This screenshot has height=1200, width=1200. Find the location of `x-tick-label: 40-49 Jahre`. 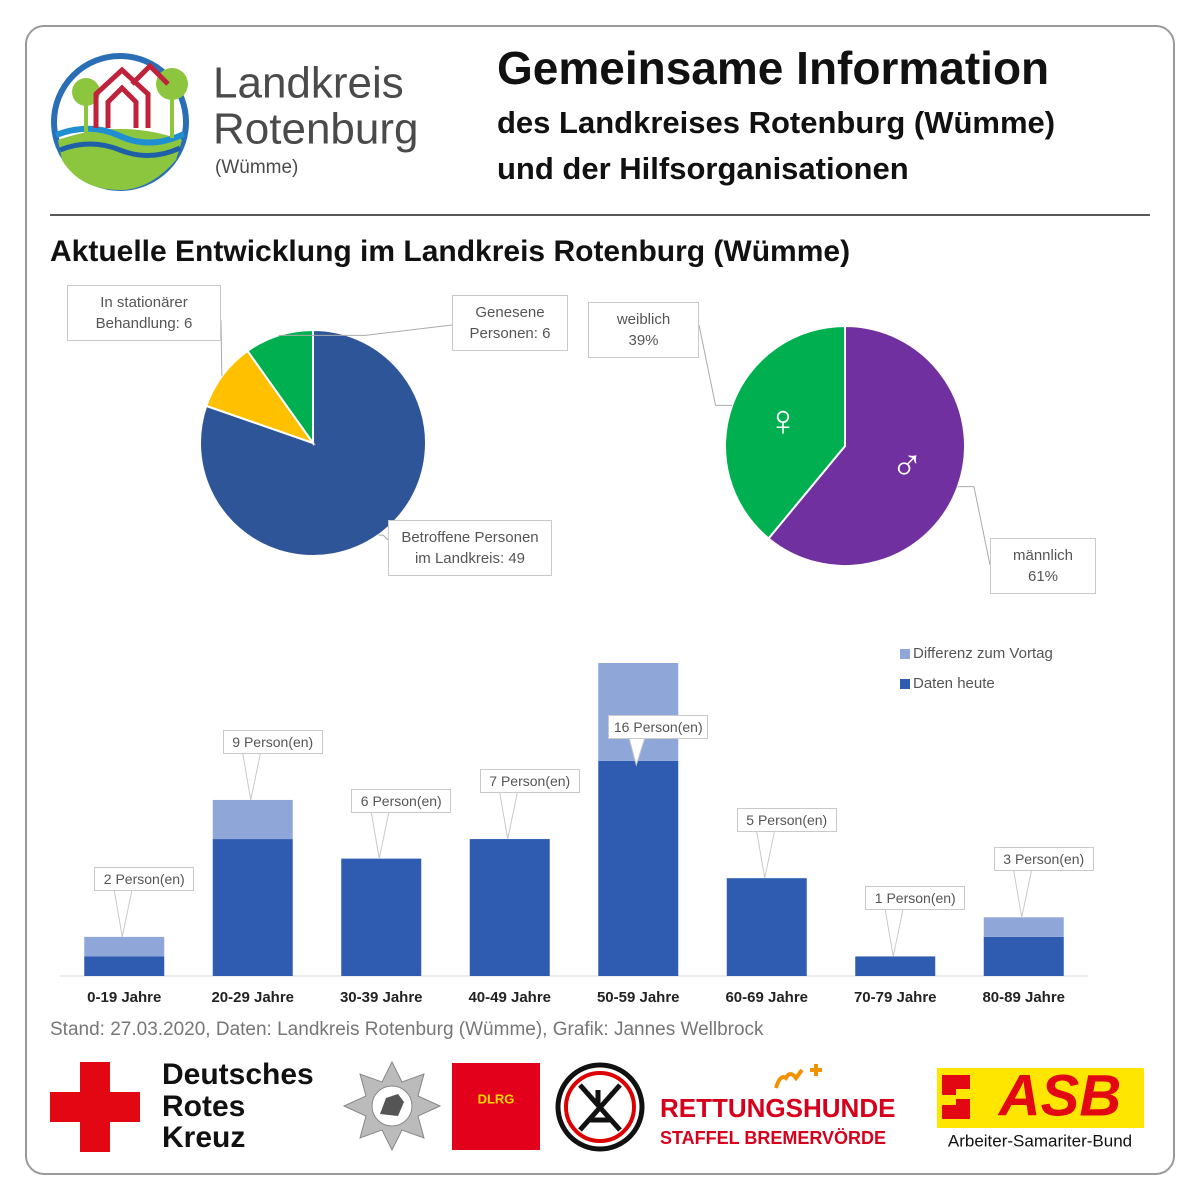

x-tick-label: 40-49 Jahre is located at coordinates (509, 997).